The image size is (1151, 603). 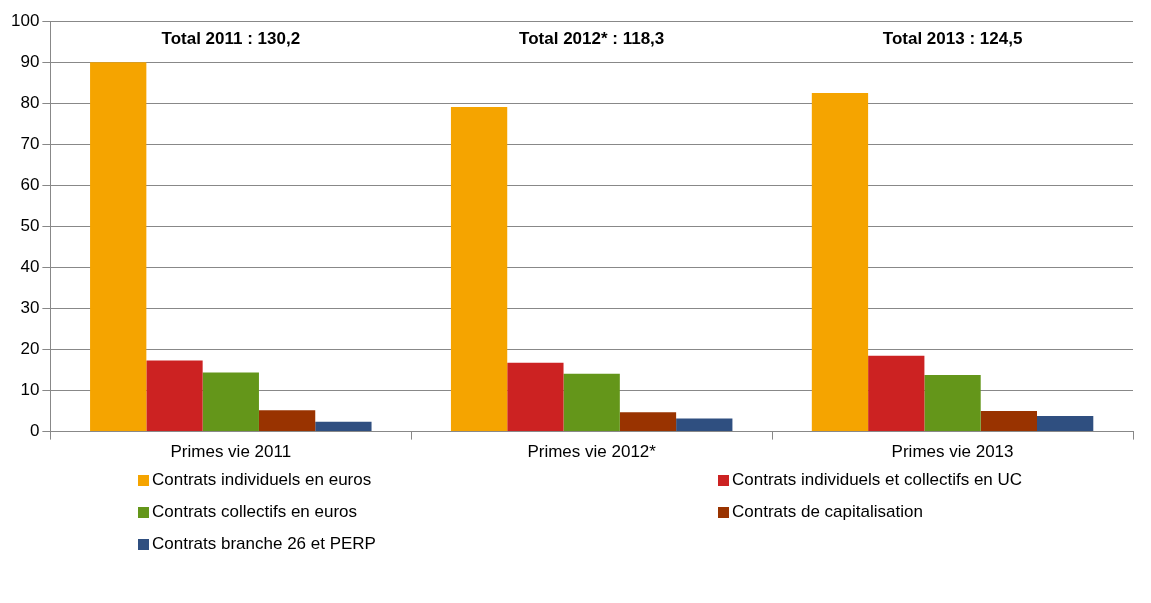 What do you see at coordinates (592, 38) in the screenshot?
I see `annotation: Total 2012* : 118,3` at bounding box center [592, 38].